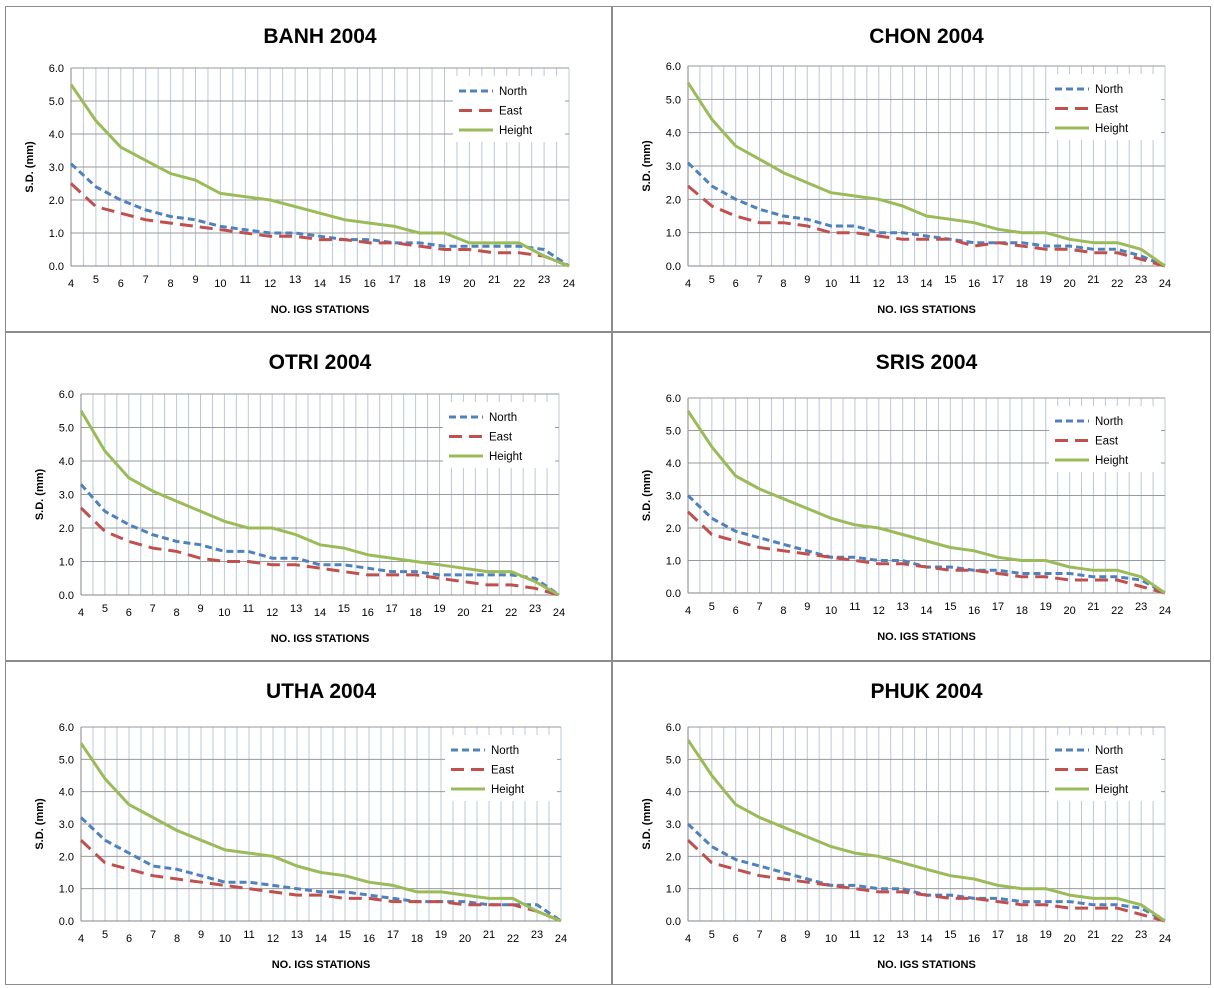 The width and height of the screenshot is (1214, 988). Describe the element at coordinates (320, 362) in the screenshot. I see `chart-title: OTRI 2004` at that location.